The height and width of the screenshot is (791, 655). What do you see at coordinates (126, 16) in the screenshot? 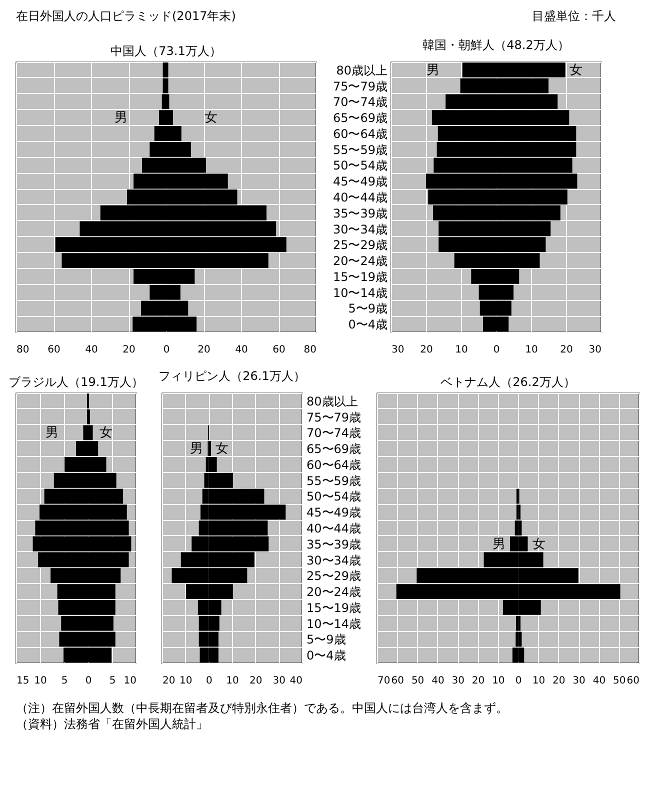
I see `text: 在日外国人の人口ピラミッド(2017年末)` at bounding box center [126, 16].